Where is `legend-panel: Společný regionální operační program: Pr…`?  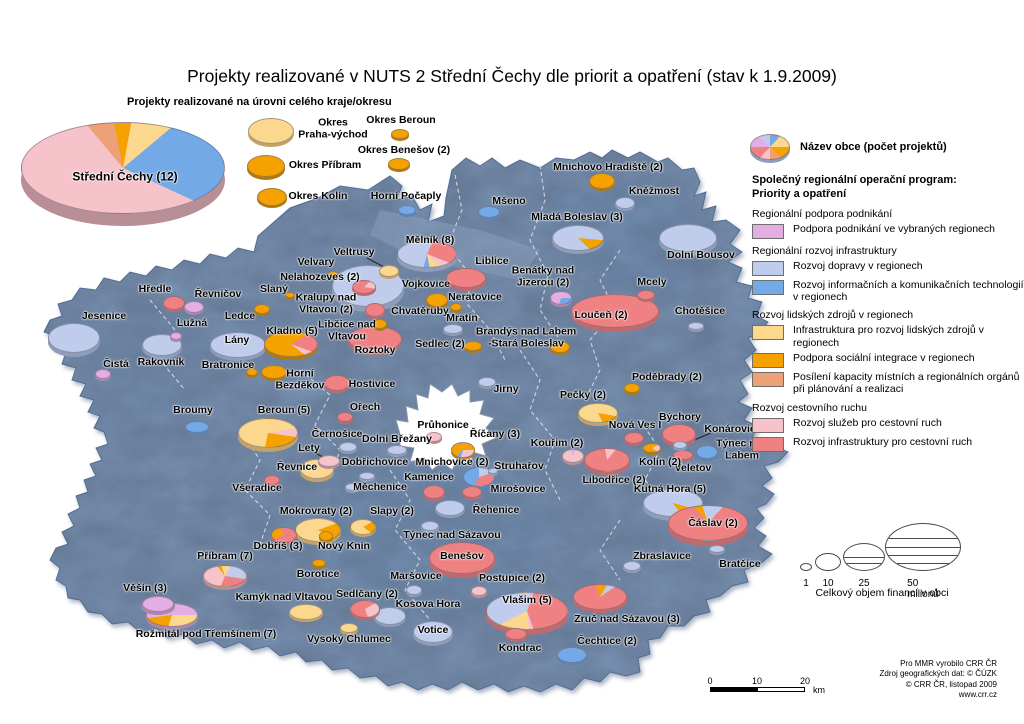
legend-panel: Společný regionální operační program: Pr… is located at coordinates (888, 314).